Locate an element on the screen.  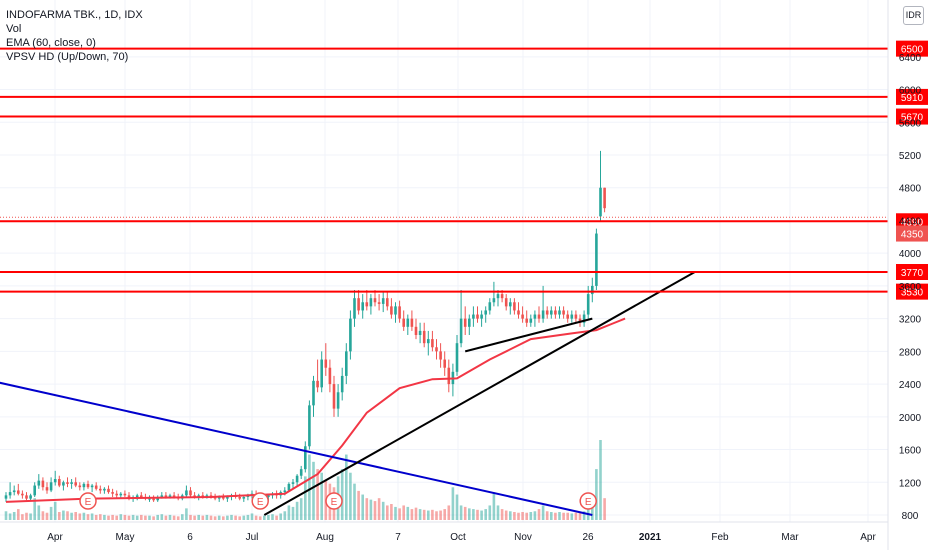
y-tick-label: 3600 is located at coordinates (910, 287).